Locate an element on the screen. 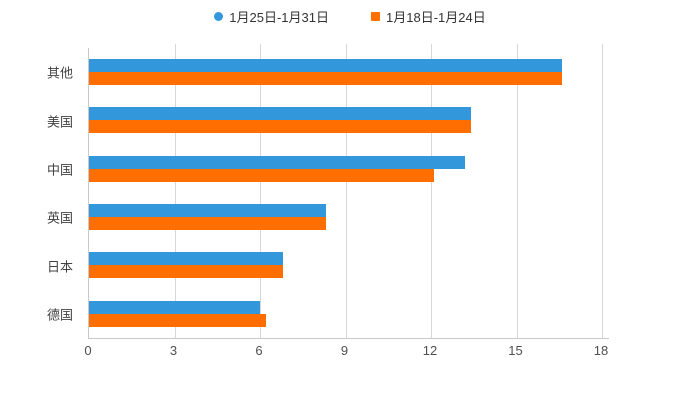 The height and width of the screenshot is (400, 700). legend-circle-marker-icon is located at coordinates (219, 16).